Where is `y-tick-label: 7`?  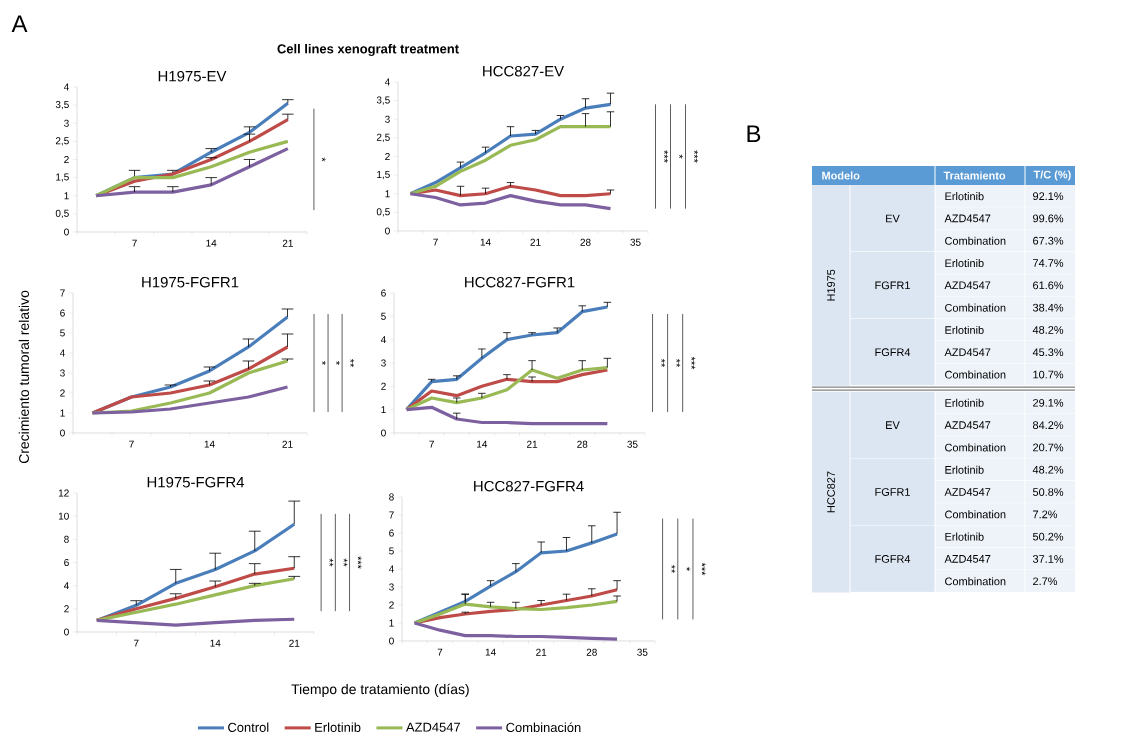 y-tick-label: 7 is located at coordinates (391, 515).